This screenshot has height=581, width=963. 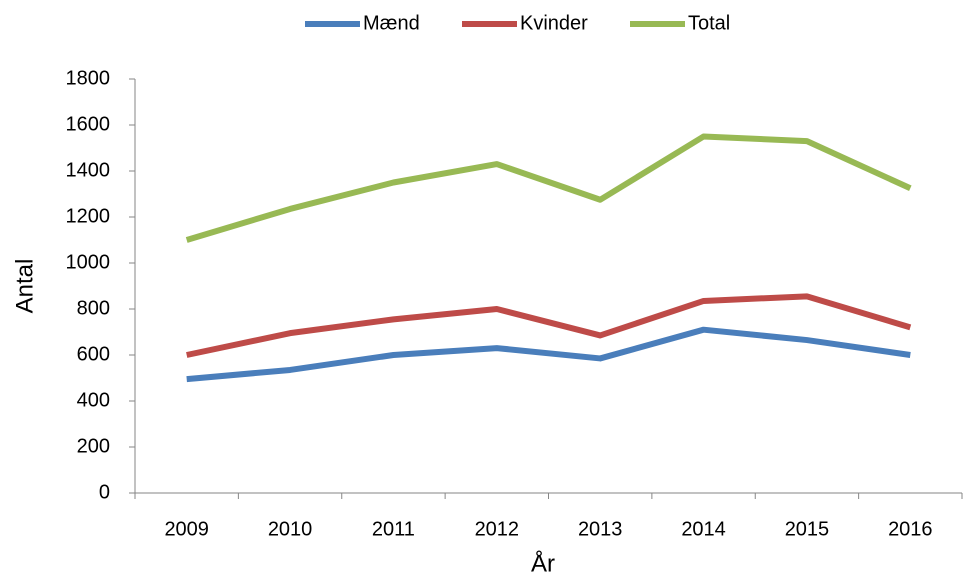 I want to click on y-axis-title: Antal, so click(x=24, y=286).